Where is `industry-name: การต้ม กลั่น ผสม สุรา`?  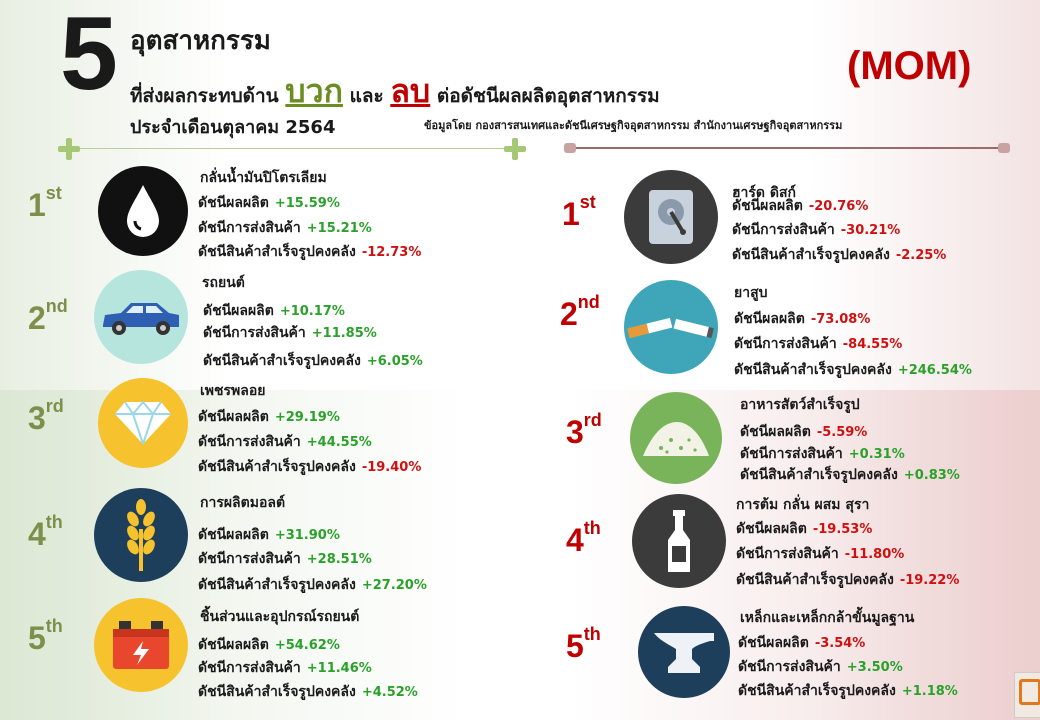
industry-name: การต้ม กลั่น ผสม สุรา is located at coordinates (802, 505).